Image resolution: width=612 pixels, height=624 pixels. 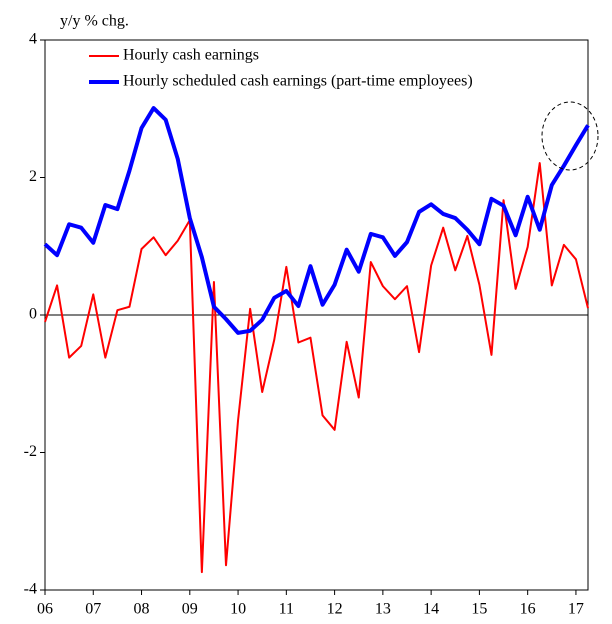 What do you see at coordinates (479, 609) in the screenshot?
I see `x-tick-label: 15` at bounding box center [479, 609].